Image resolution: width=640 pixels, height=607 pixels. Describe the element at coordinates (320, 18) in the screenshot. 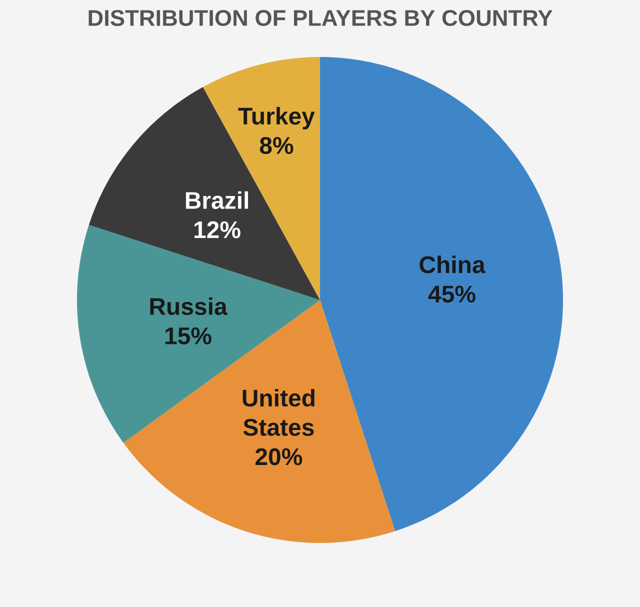

I see `chart-title: DISTRIBUTION OF PLAYERS BY COUNTRY` at that location.